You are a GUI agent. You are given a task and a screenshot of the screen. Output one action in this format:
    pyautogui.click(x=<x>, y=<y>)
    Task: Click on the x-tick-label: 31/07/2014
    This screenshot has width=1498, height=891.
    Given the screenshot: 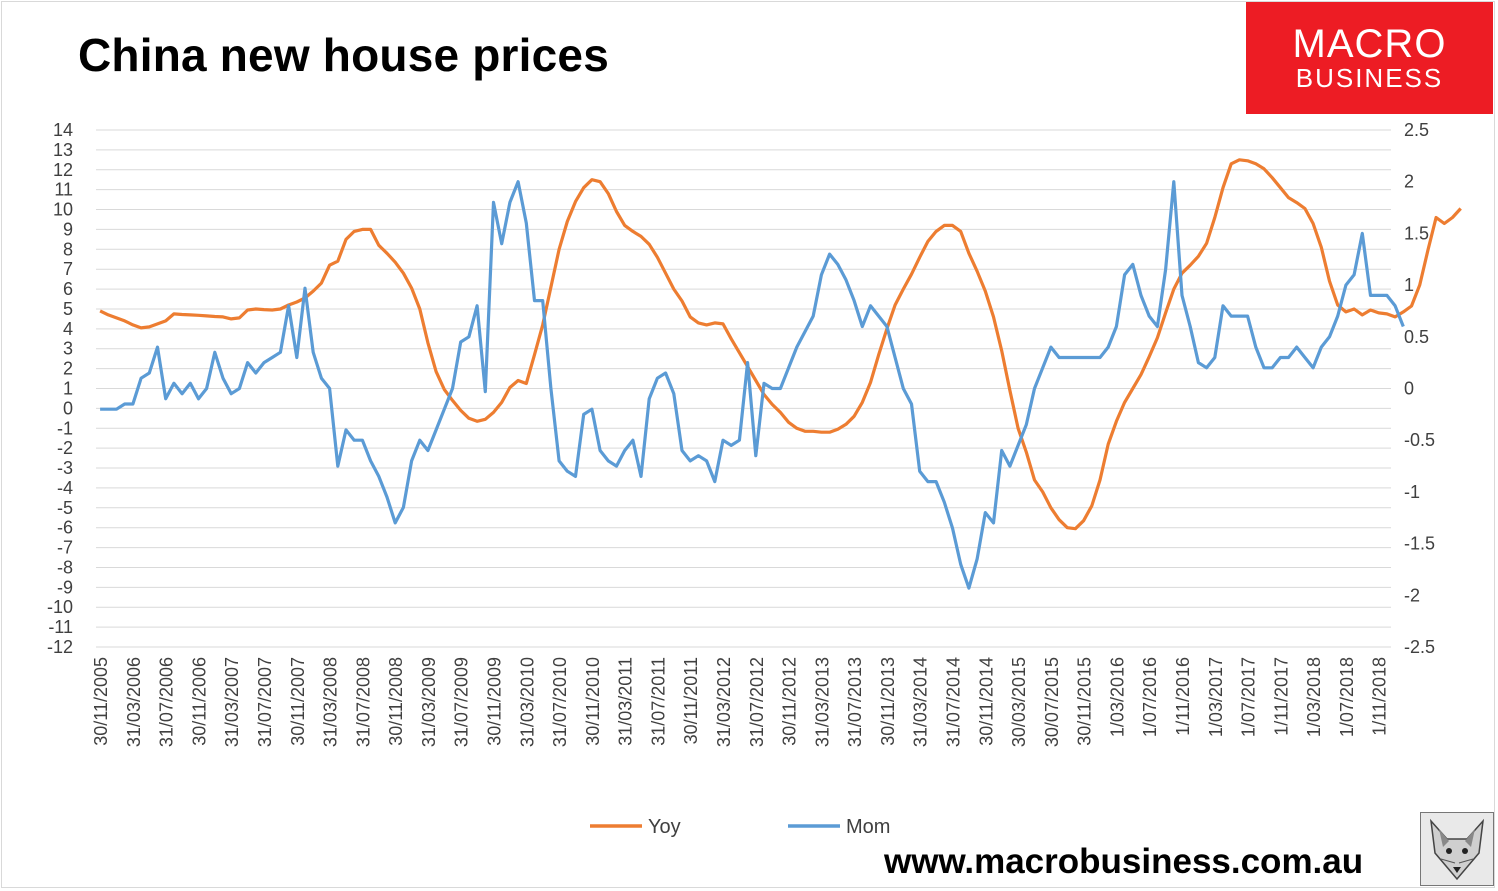 What is the action you would take?
    pyautogui.click(x=954, y=702)
    